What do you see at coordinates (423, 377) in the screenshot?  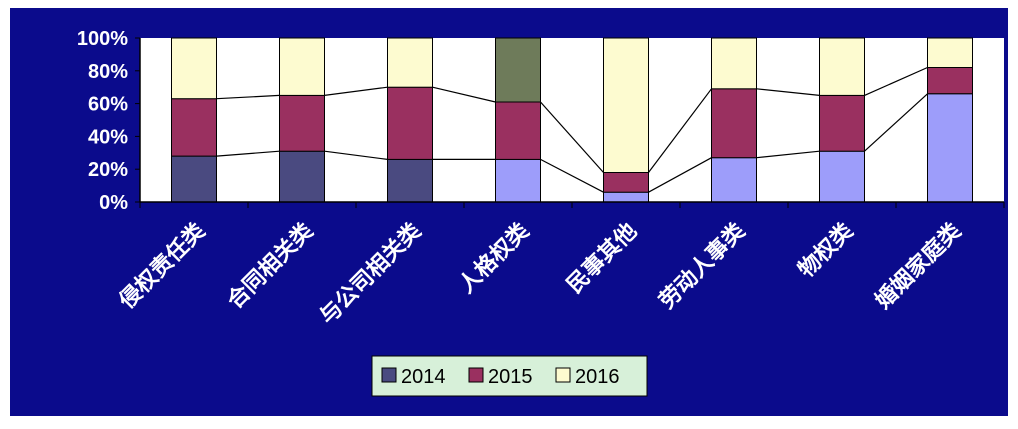 I see `legend-label-2014: 2014` at bounding box center [423, 377].